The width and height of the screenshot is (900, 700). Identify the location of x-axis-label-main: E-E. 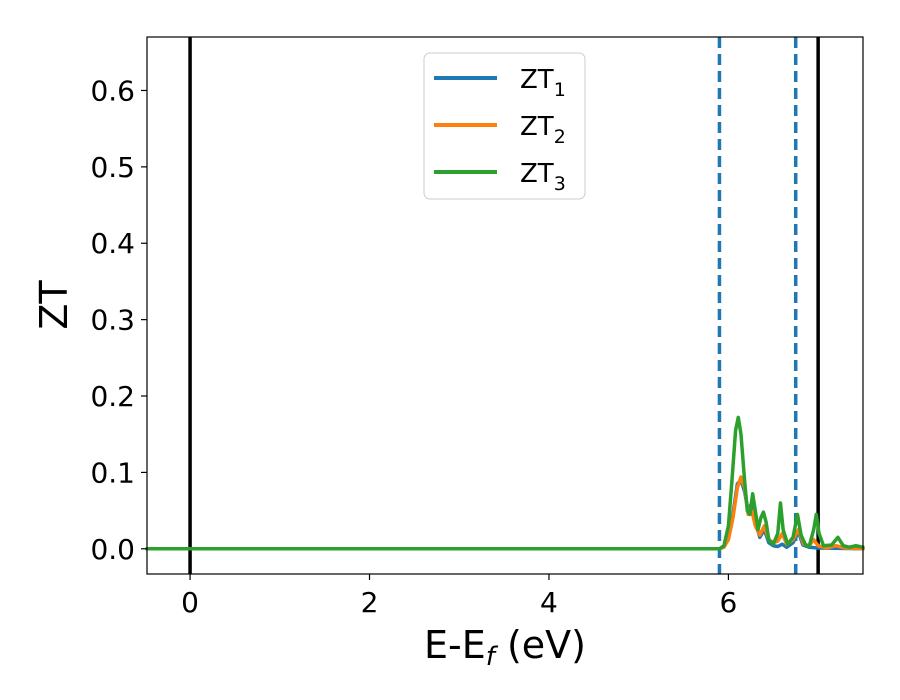
(455, 645).